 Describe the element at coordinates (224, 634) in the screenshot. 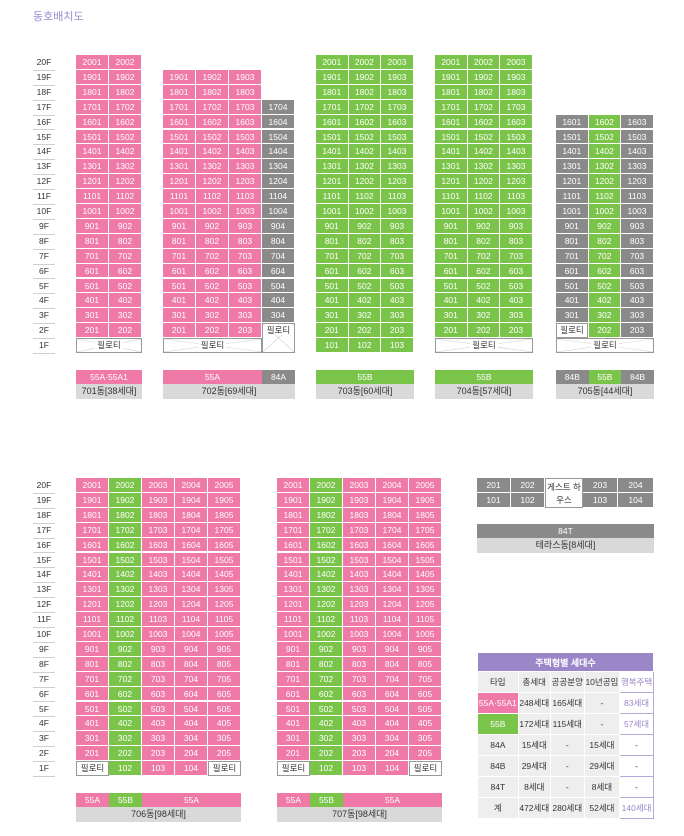

I see `unit-cell: 1005` at that location.